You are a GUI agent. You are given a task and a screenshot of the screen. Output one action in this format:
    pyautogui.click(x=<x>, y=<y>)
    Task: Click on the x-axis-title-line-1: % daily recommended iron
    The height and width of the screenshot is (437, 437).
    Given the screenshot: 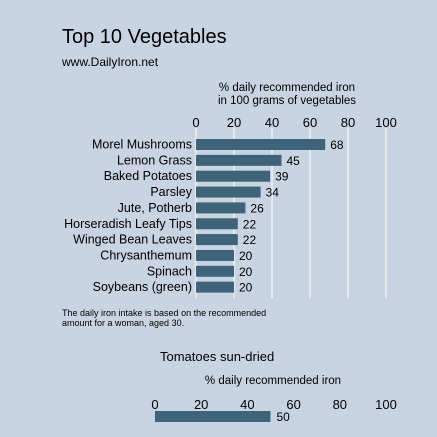 What is the action you would take?
    pyautogui.click(x=287, y=88)
    